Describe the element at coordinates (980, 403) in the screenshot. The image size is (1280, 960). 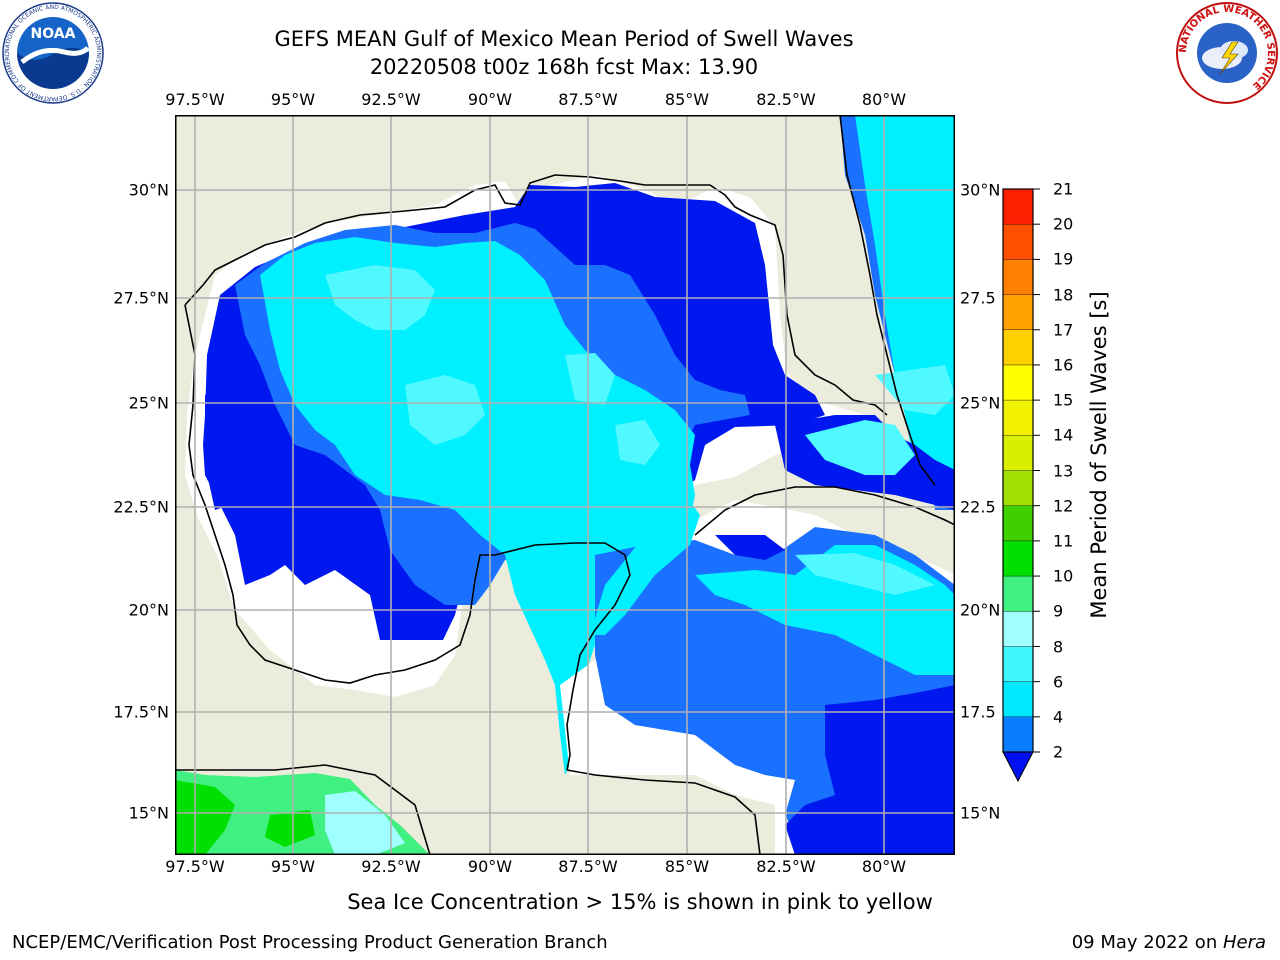
I see `lat-label-right: 25°N` at that location.